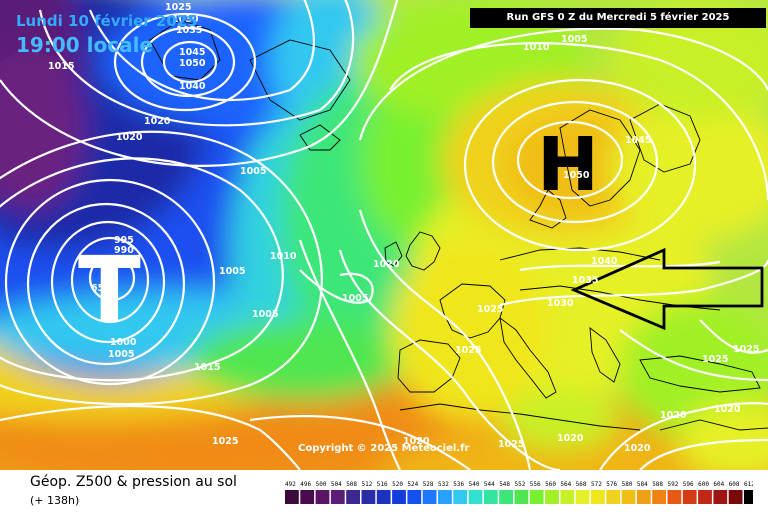 This screenshot has height=512, width=768. Describe the element at coordinates (382, 484) in the screenshot. I see `color-scale-tick: 516` at that location.